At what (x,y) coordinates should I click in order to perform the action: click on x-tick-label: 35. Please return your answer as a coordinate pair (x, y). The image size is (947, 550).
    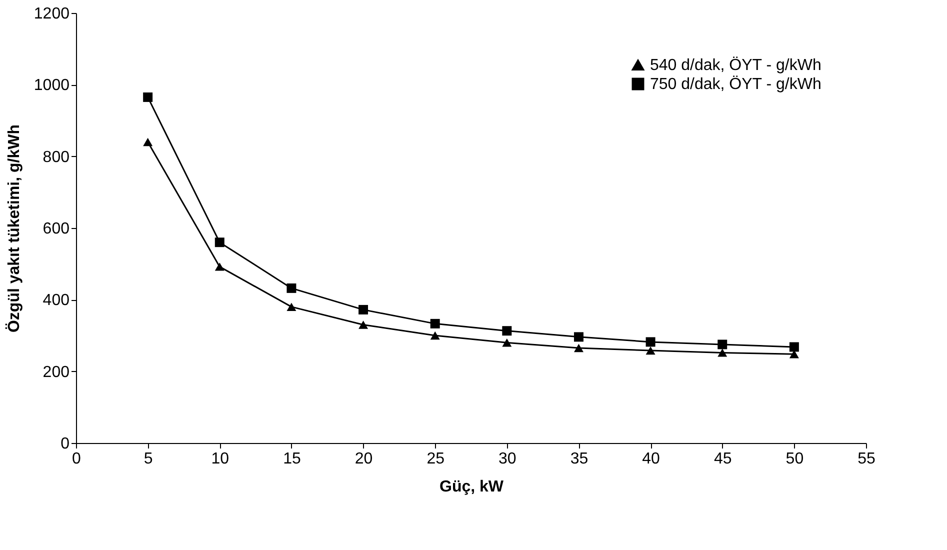
    Looking at the image, I should click on (579, 459).